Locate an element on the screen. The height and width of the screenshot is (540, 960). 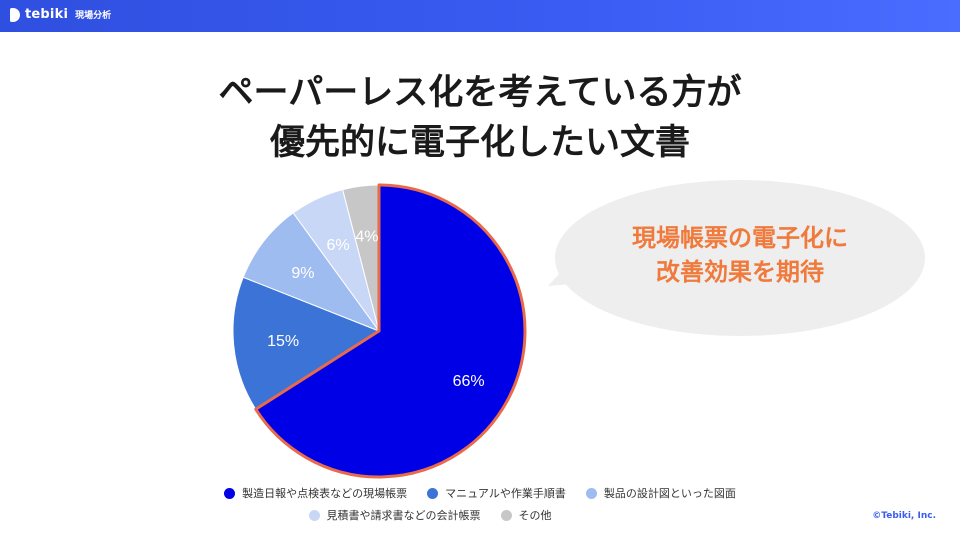
legend-row: 見積書や請求書などの会計帳票 その他 is located at coordinates (480, 515).